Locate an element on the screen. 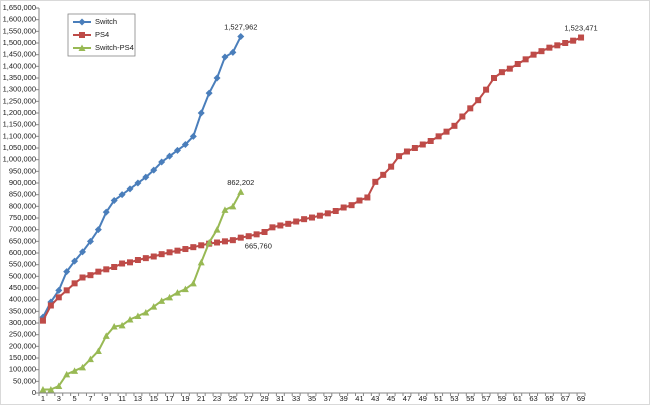 This screenshot has width=650, height=405. x-tick-label: 51 is located at coordinates (438, 398).